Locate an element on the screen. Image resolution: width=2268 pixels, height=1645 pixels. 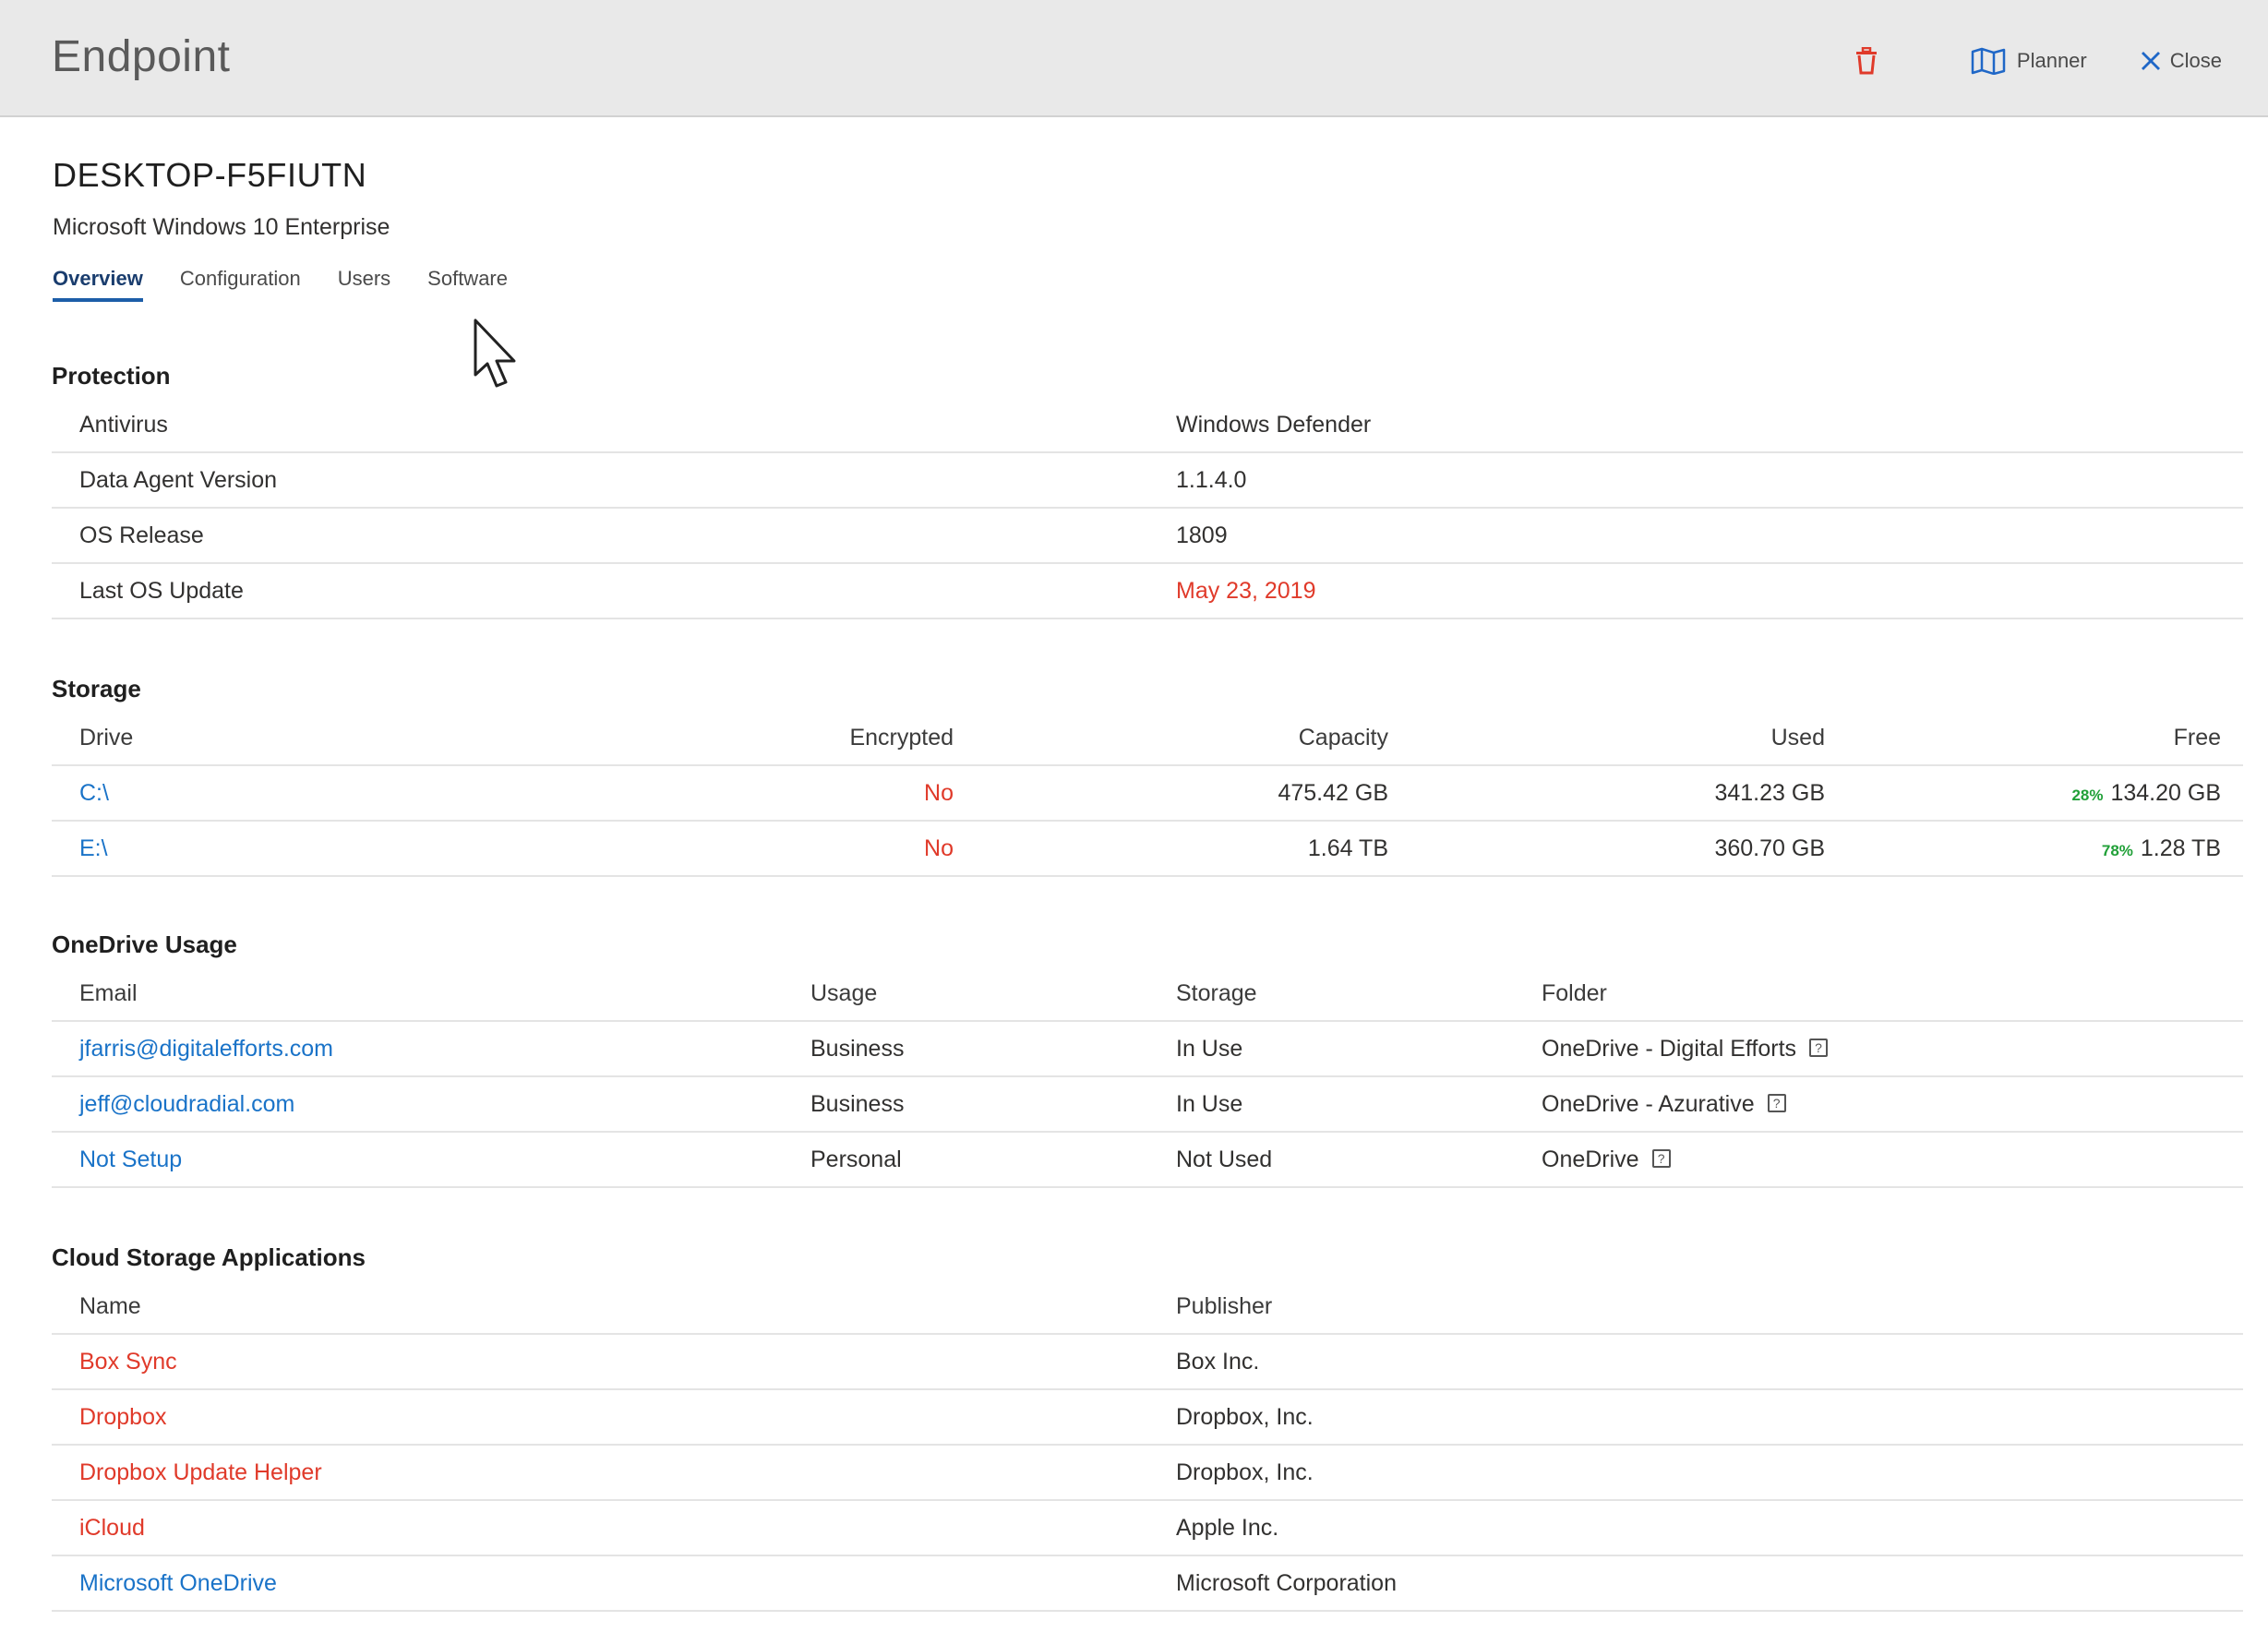
col-usage: Usage is located at coordinates (844, 993).